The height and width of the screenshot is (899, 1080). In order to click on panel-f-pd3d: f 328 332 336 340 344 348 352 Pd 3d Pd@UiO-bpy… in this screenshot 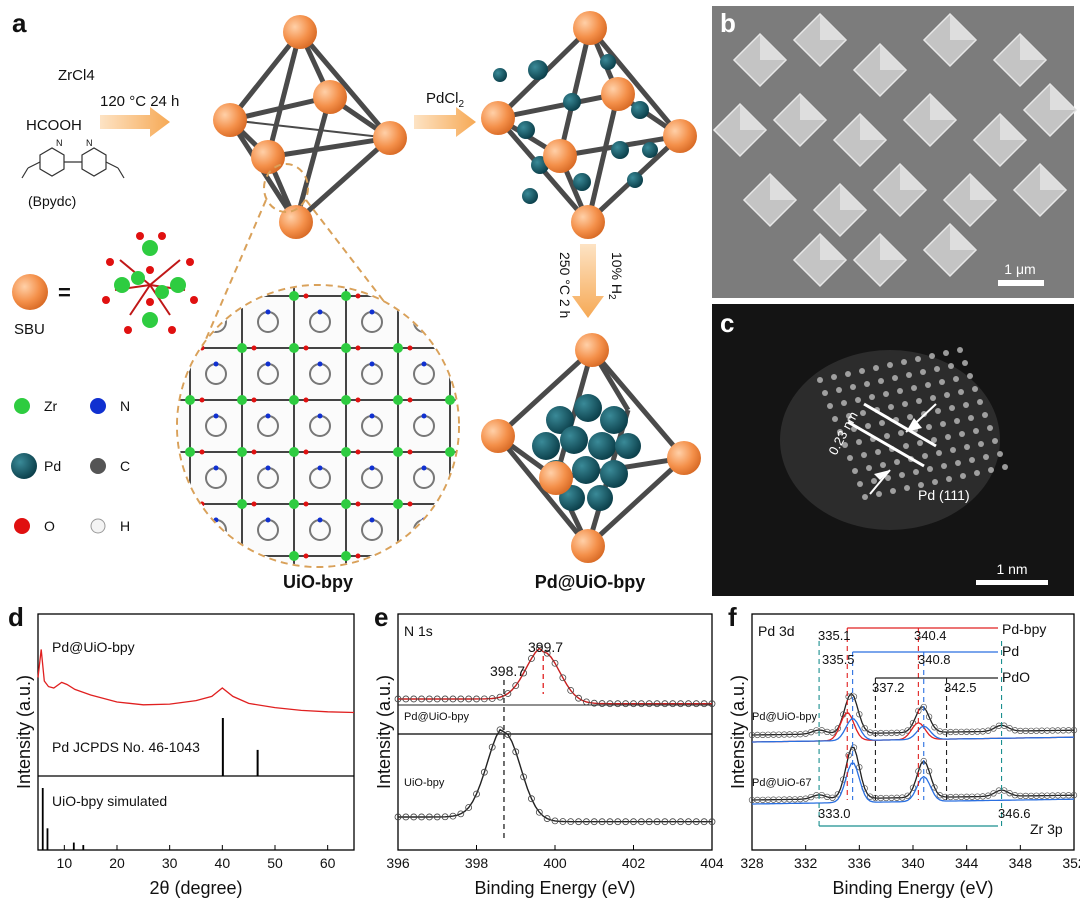, I will do `click(904, 750)`.